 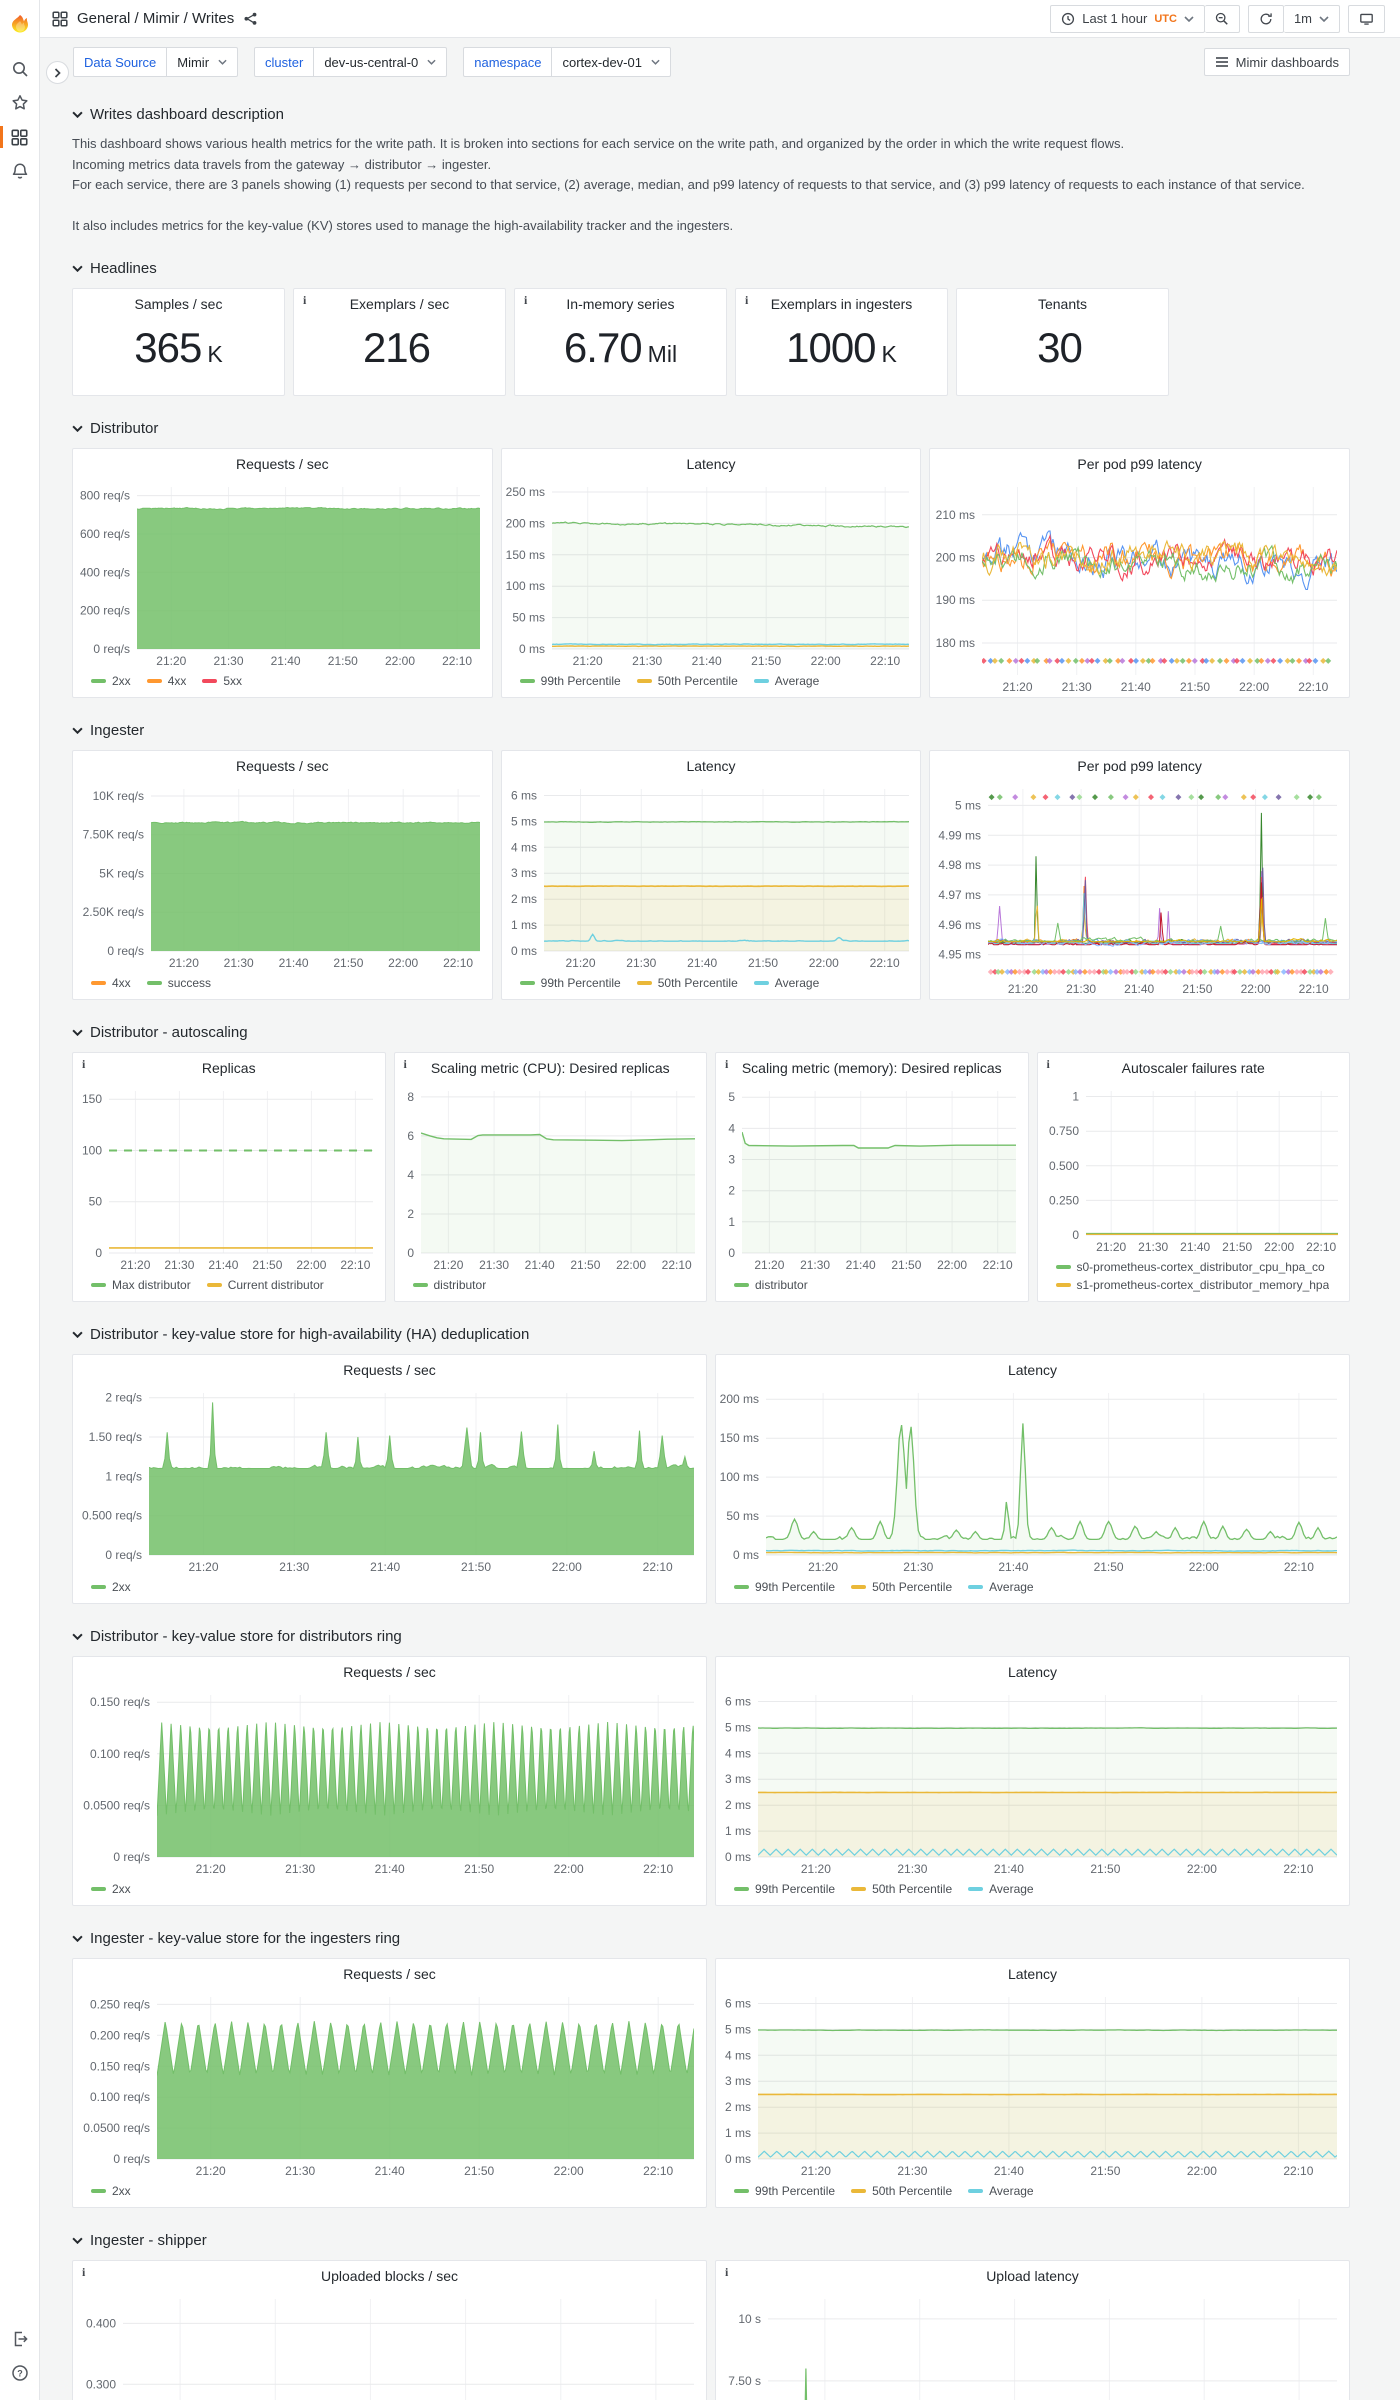 I want to click on variable-value-dropdown: Mimir, so click(x=202, y=62).